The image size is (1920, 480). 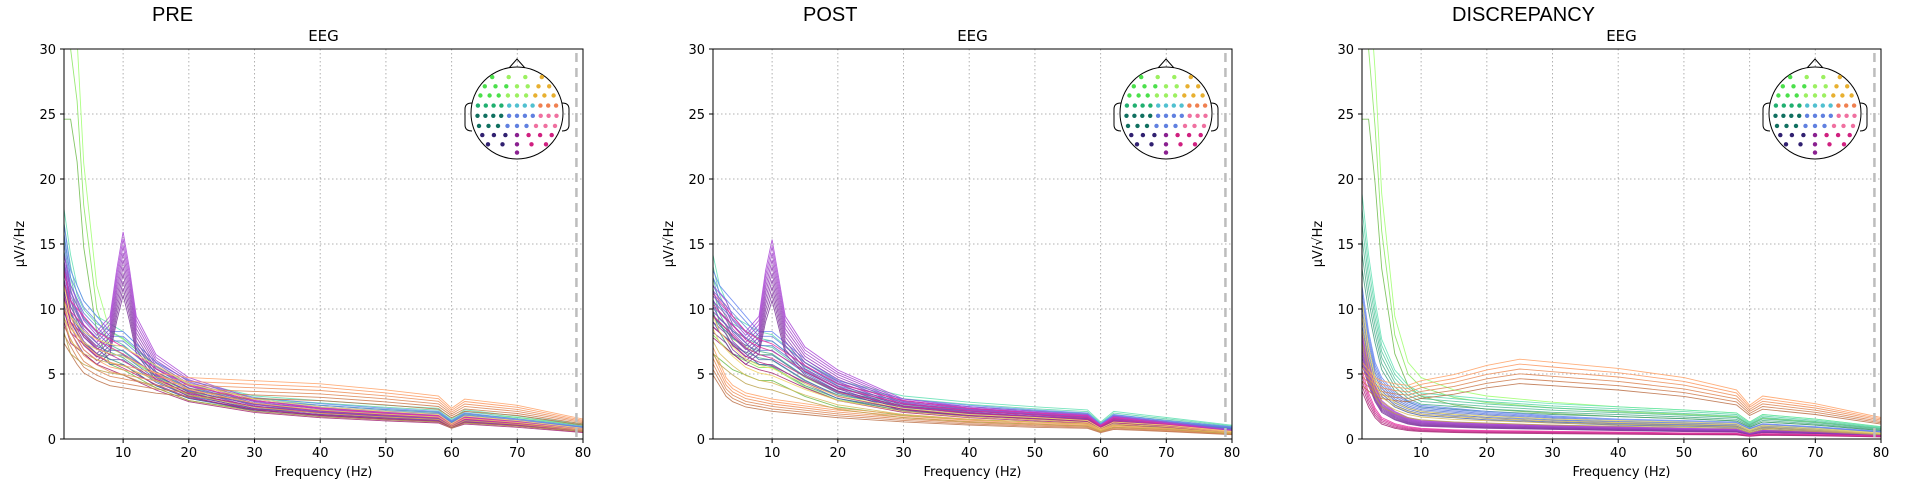 What do you see at coordinates (47, 180) in the screenshot?
I see `y-tick-label: 20` at bounding box center [47, 180].